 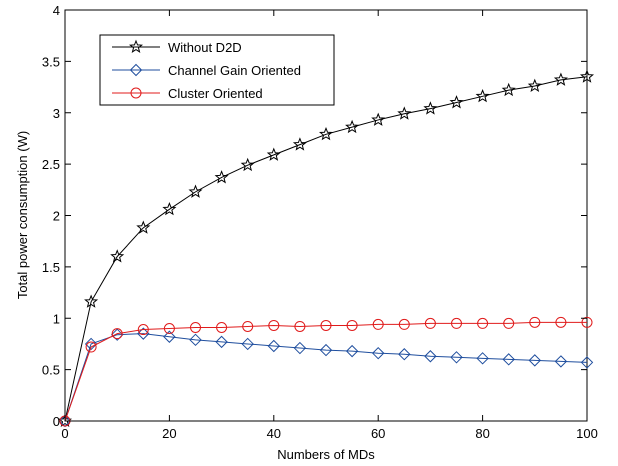 I want to click on y-tick-label: 1.5, so click(x=51, y=267).